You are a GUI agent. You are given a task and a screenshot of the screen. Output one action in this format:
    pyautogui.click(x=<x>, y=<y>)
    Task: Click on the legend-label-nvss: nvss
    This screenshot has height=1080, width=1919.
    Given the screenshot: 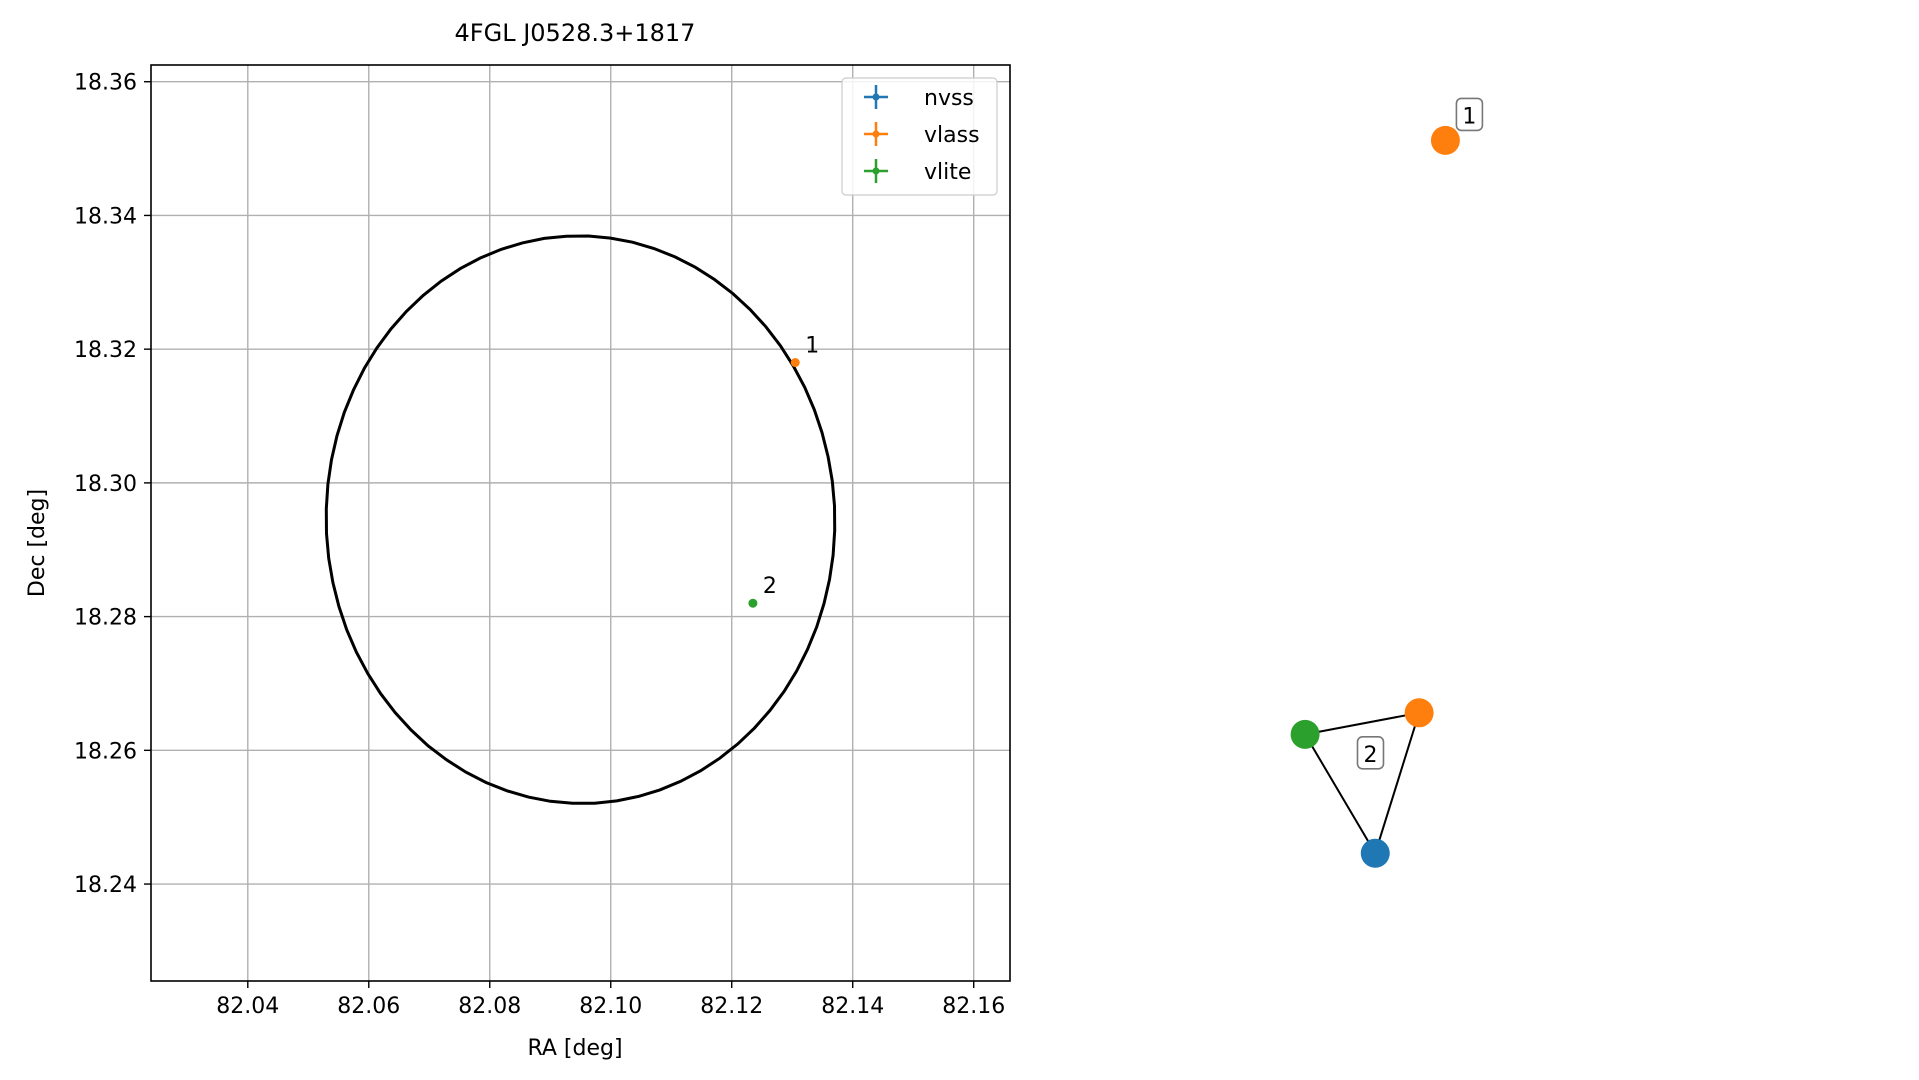 What is the action you would take?
    pyautogui.click(x=949, y=98)
    